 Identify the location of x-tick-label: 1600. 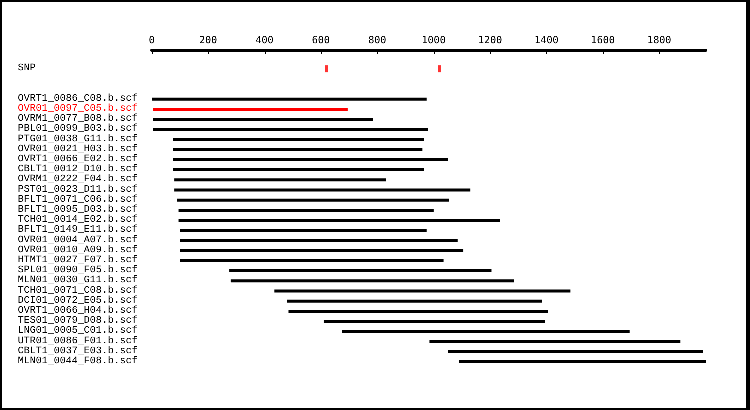
(603, 41).